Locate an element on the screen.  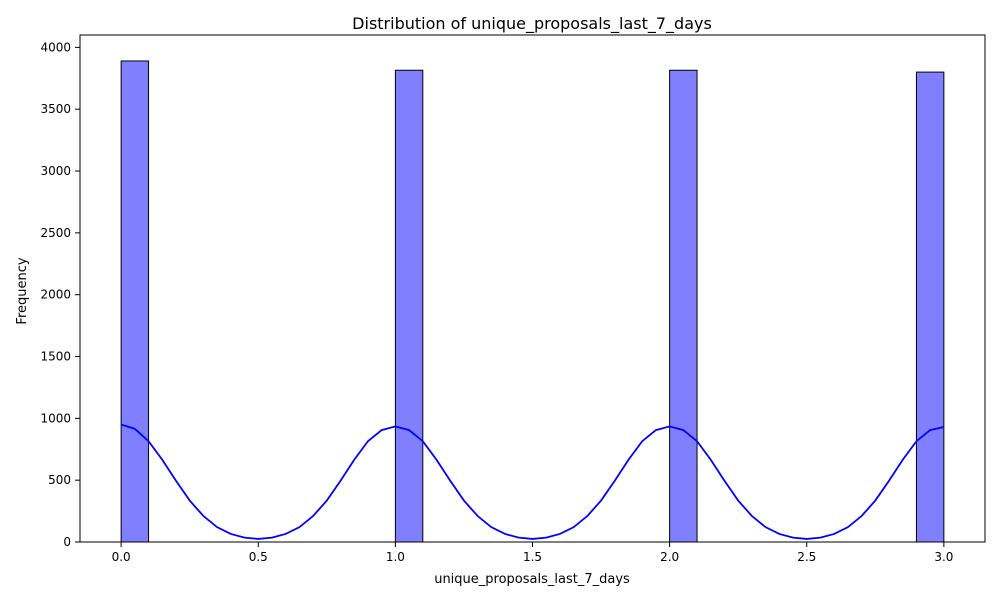
x-tick-label: 1.5 is located at coordinates (532, 557).